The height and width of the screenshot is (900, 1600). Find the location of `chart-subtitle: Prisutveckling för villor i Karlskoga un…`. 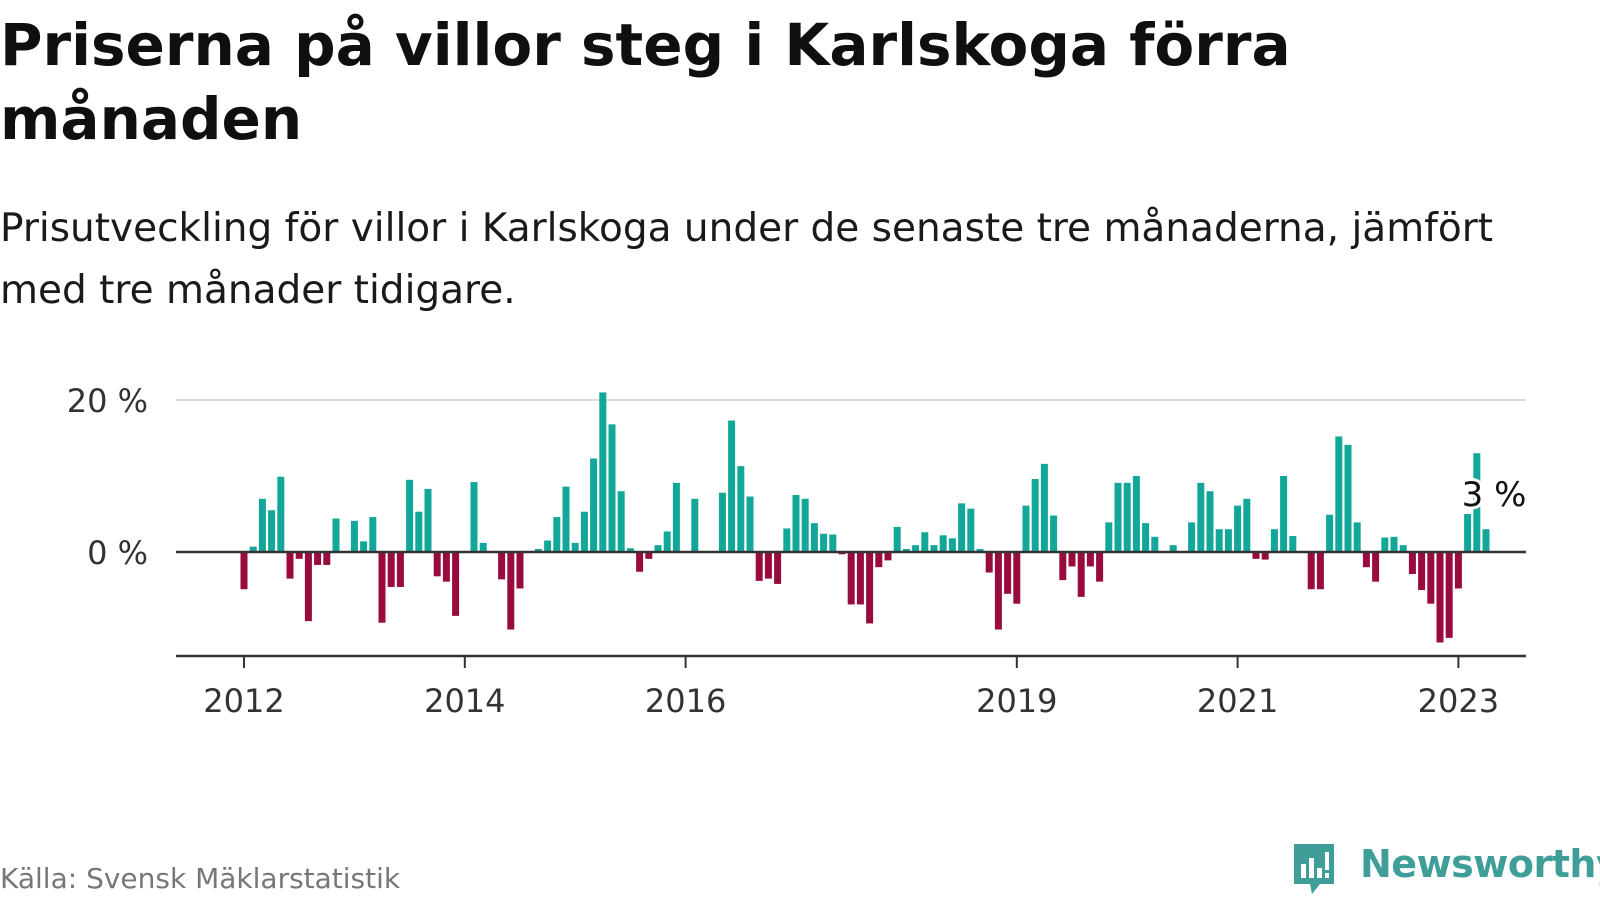

chart-subtitle: Prisutveckling för villor i Karlskoga un… is located at coordinates (747, 259).